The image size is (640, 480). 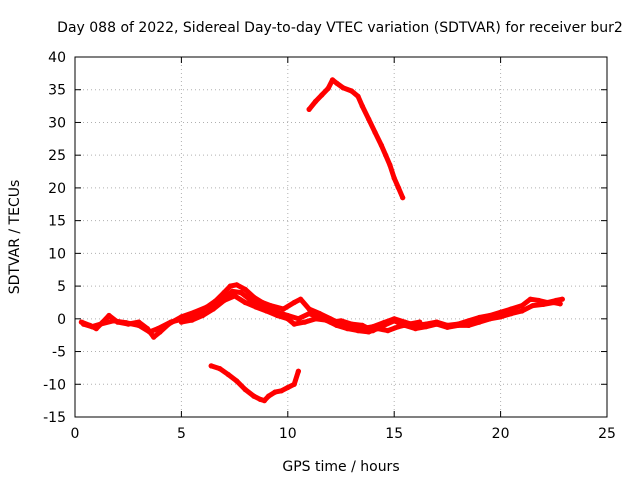 What do you see at coordinates (288, 434) in the screenshot?
I see `x-tick-label: 10` at bounding box center [288, 434].